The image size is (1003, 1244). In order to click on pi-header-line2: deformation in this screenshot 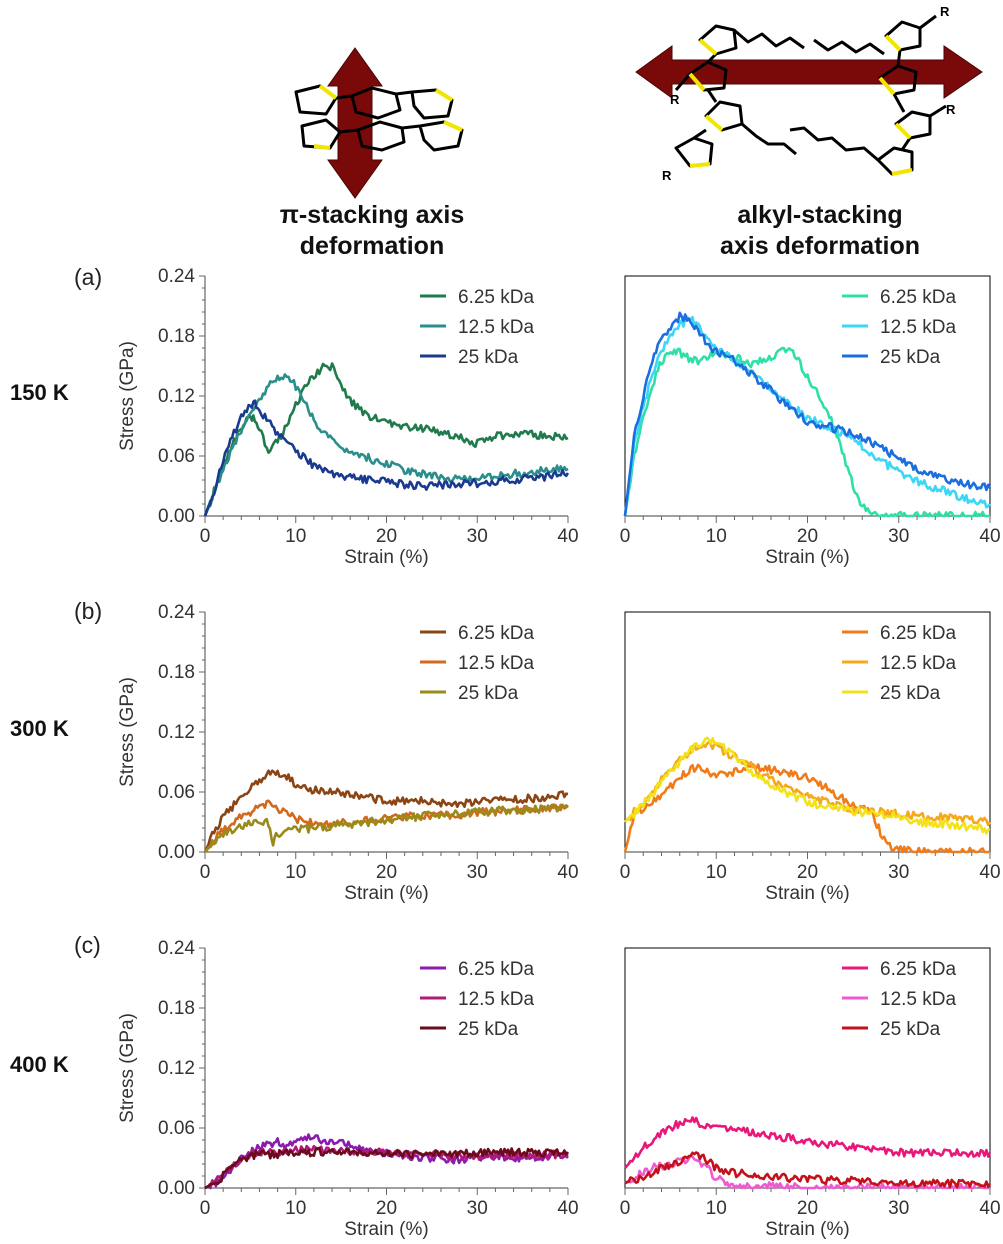, I will do `click(372, 246)`.